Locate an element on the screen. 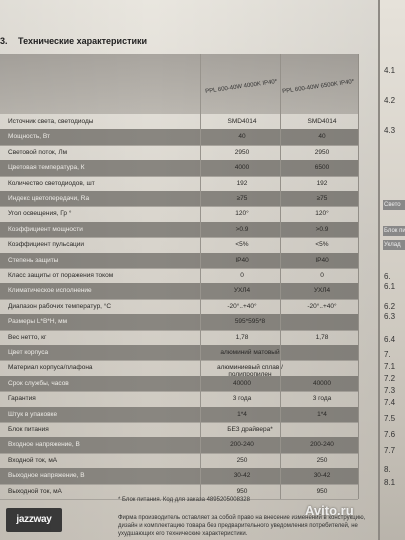 This screenshot has width=405, height=540. side-section-number: 7.4 is located at coordinates (390, 402).